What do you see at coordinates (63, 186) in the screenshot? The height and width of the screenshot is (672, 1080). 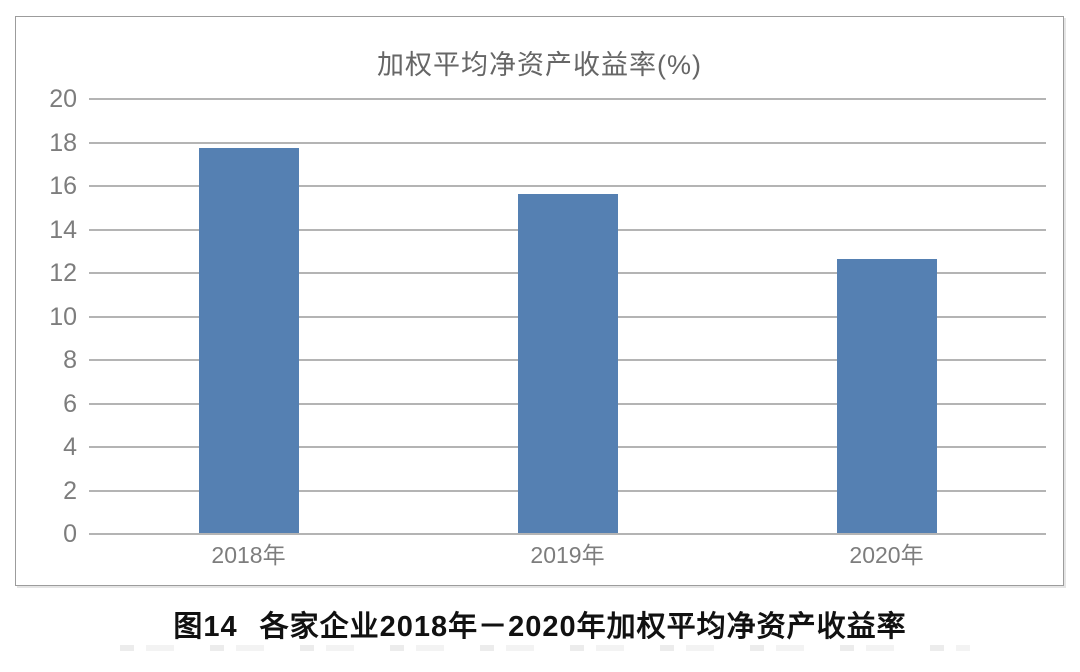 I see `y-tick-label: 16` at bounding box center [63, 186].